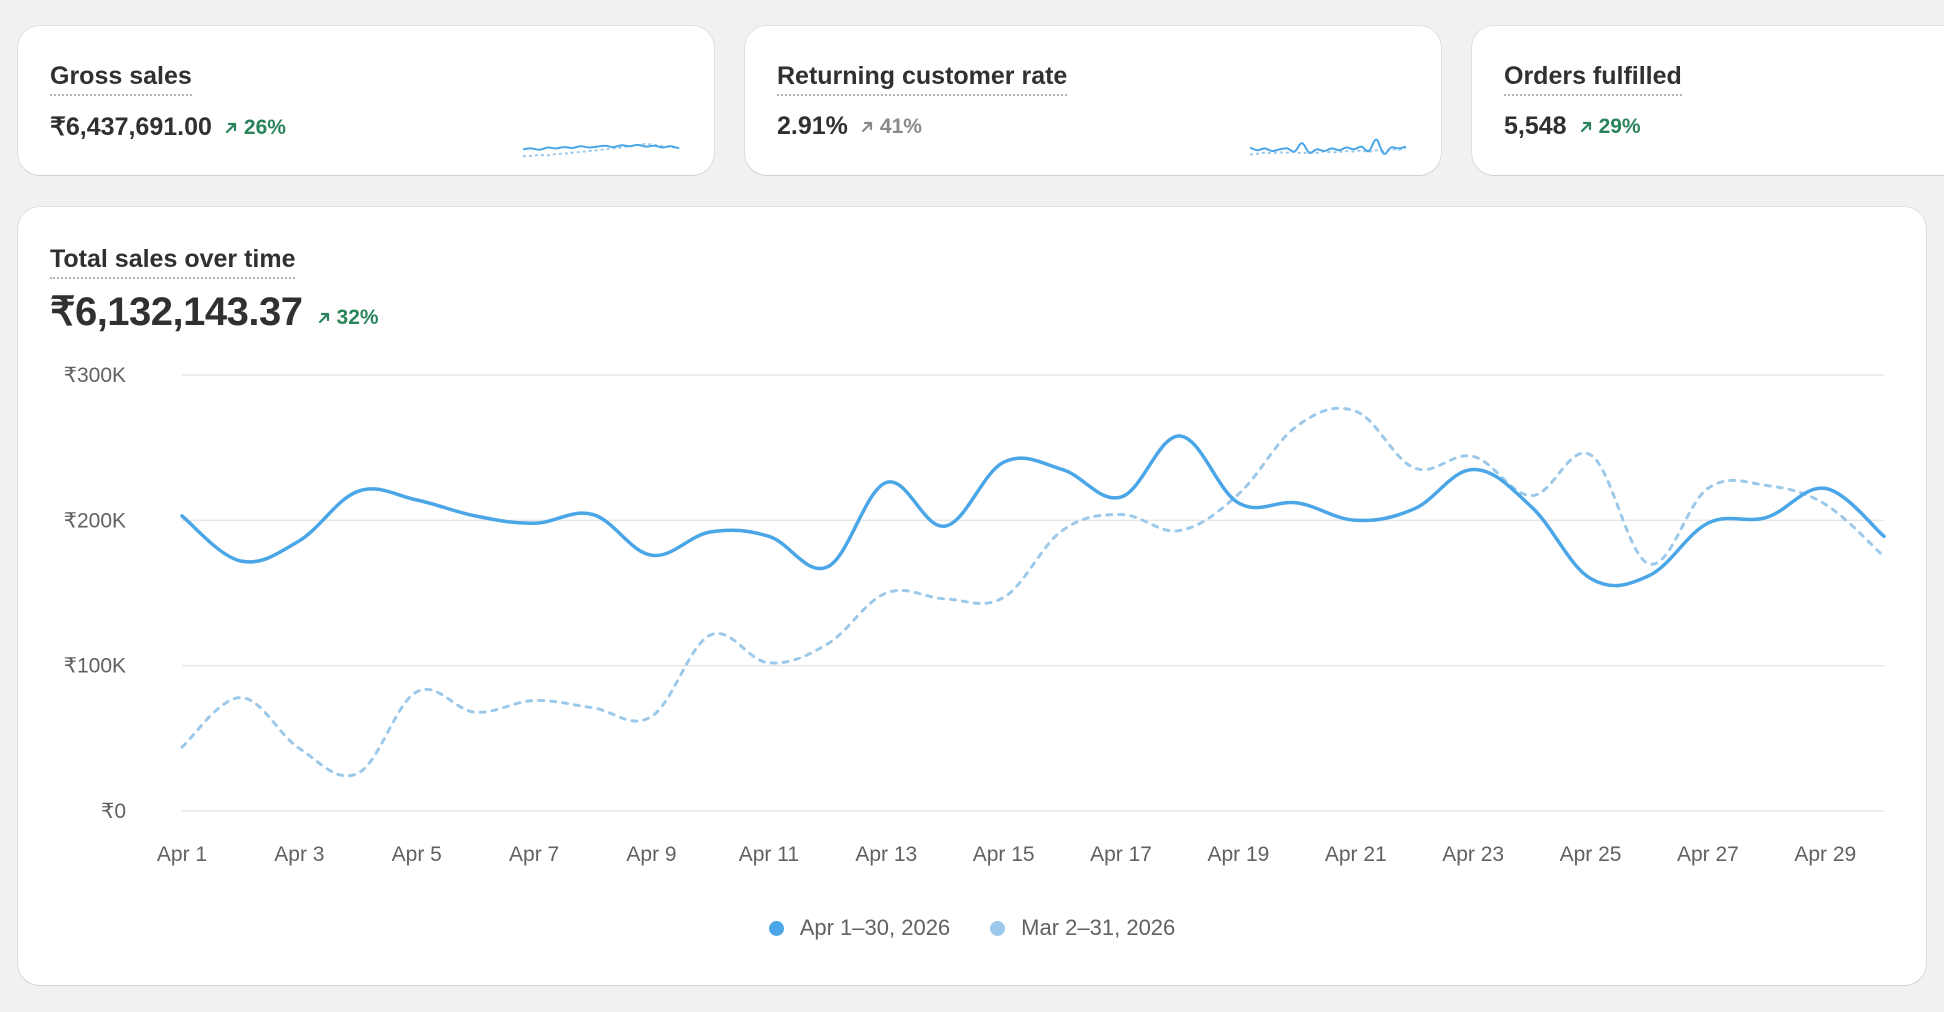 The image size is (1944, 1012). I want to click on x-tick-label: Apr 21, so click(1356, 854).